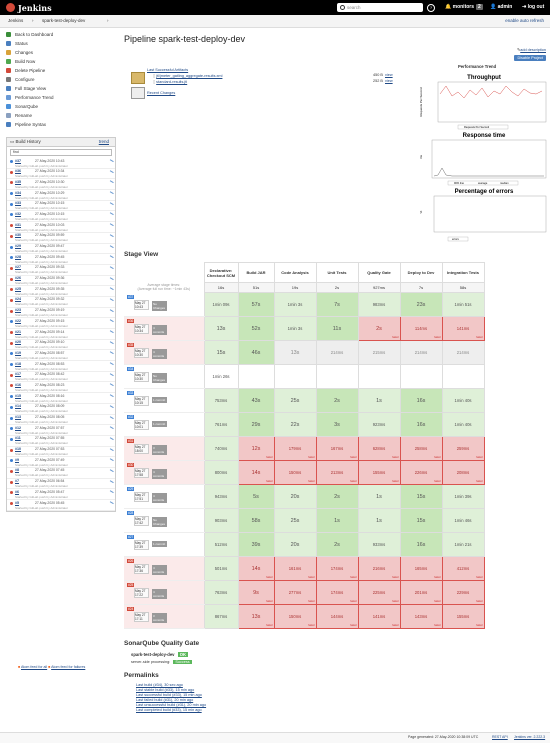 This screenshot has width=550, height=743. What do you see at coordinates (131, 321) in the screenshot?
I see `run-number-badge: #36` at bounding box center [131, 321].